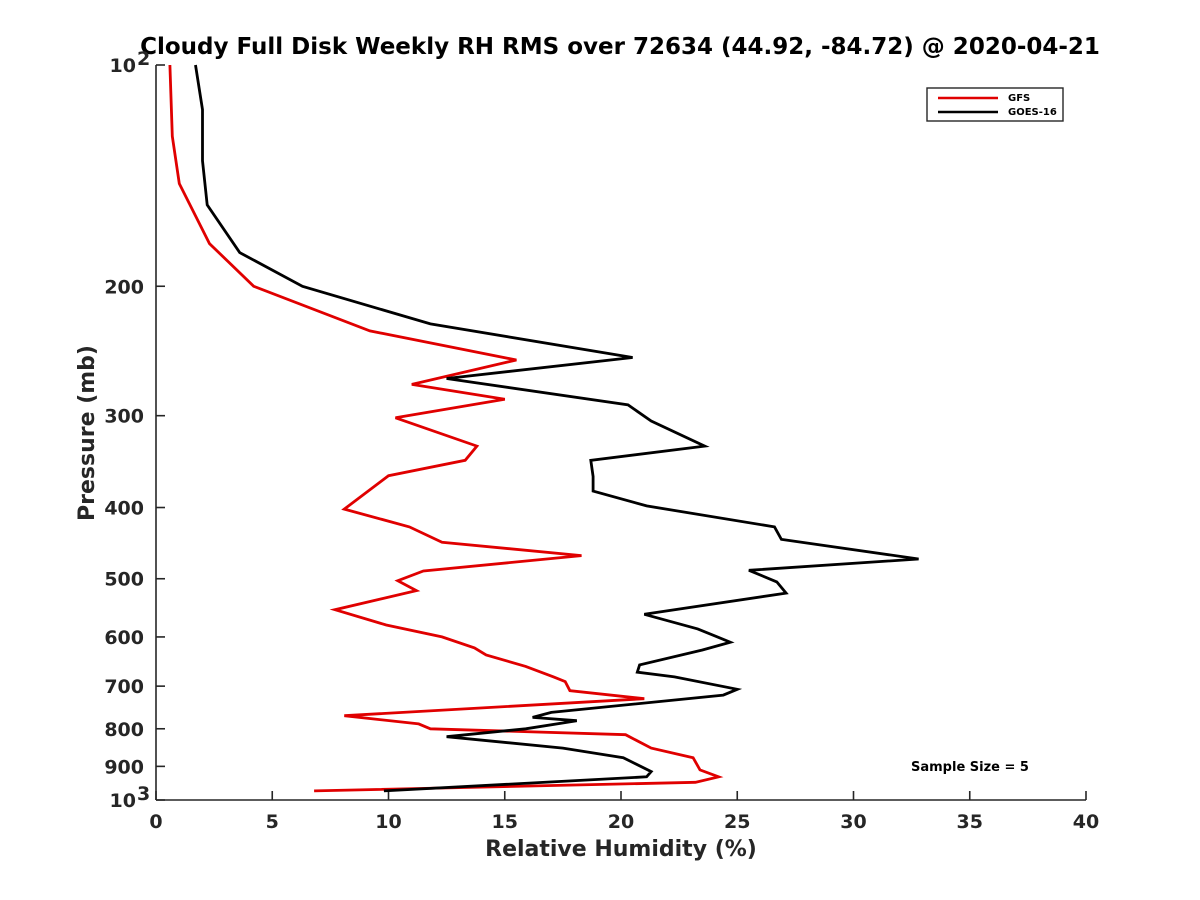 The width and height of the screenshot is (1200, 900). What do you see at coordinates (853, 822) in the screenshot?
I see `x-tick-label: 30` at bounding box center [853, 822].